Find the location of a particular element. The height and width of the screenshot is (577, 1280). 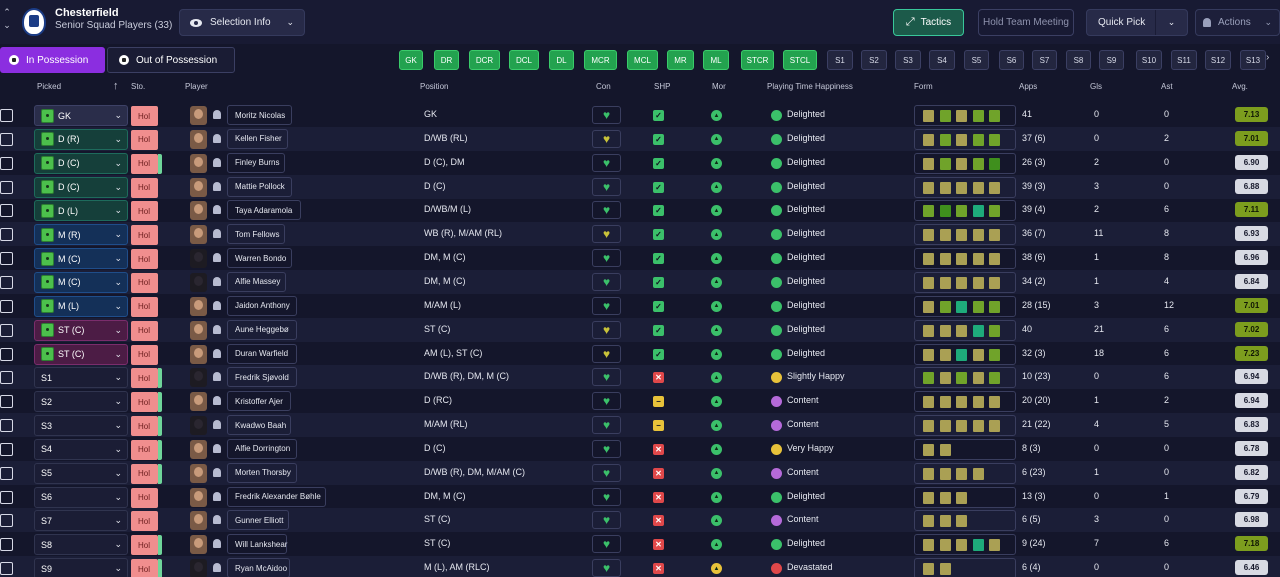

player-name-link: Fredrik Sjøvold is located at coordinates (262, 377).